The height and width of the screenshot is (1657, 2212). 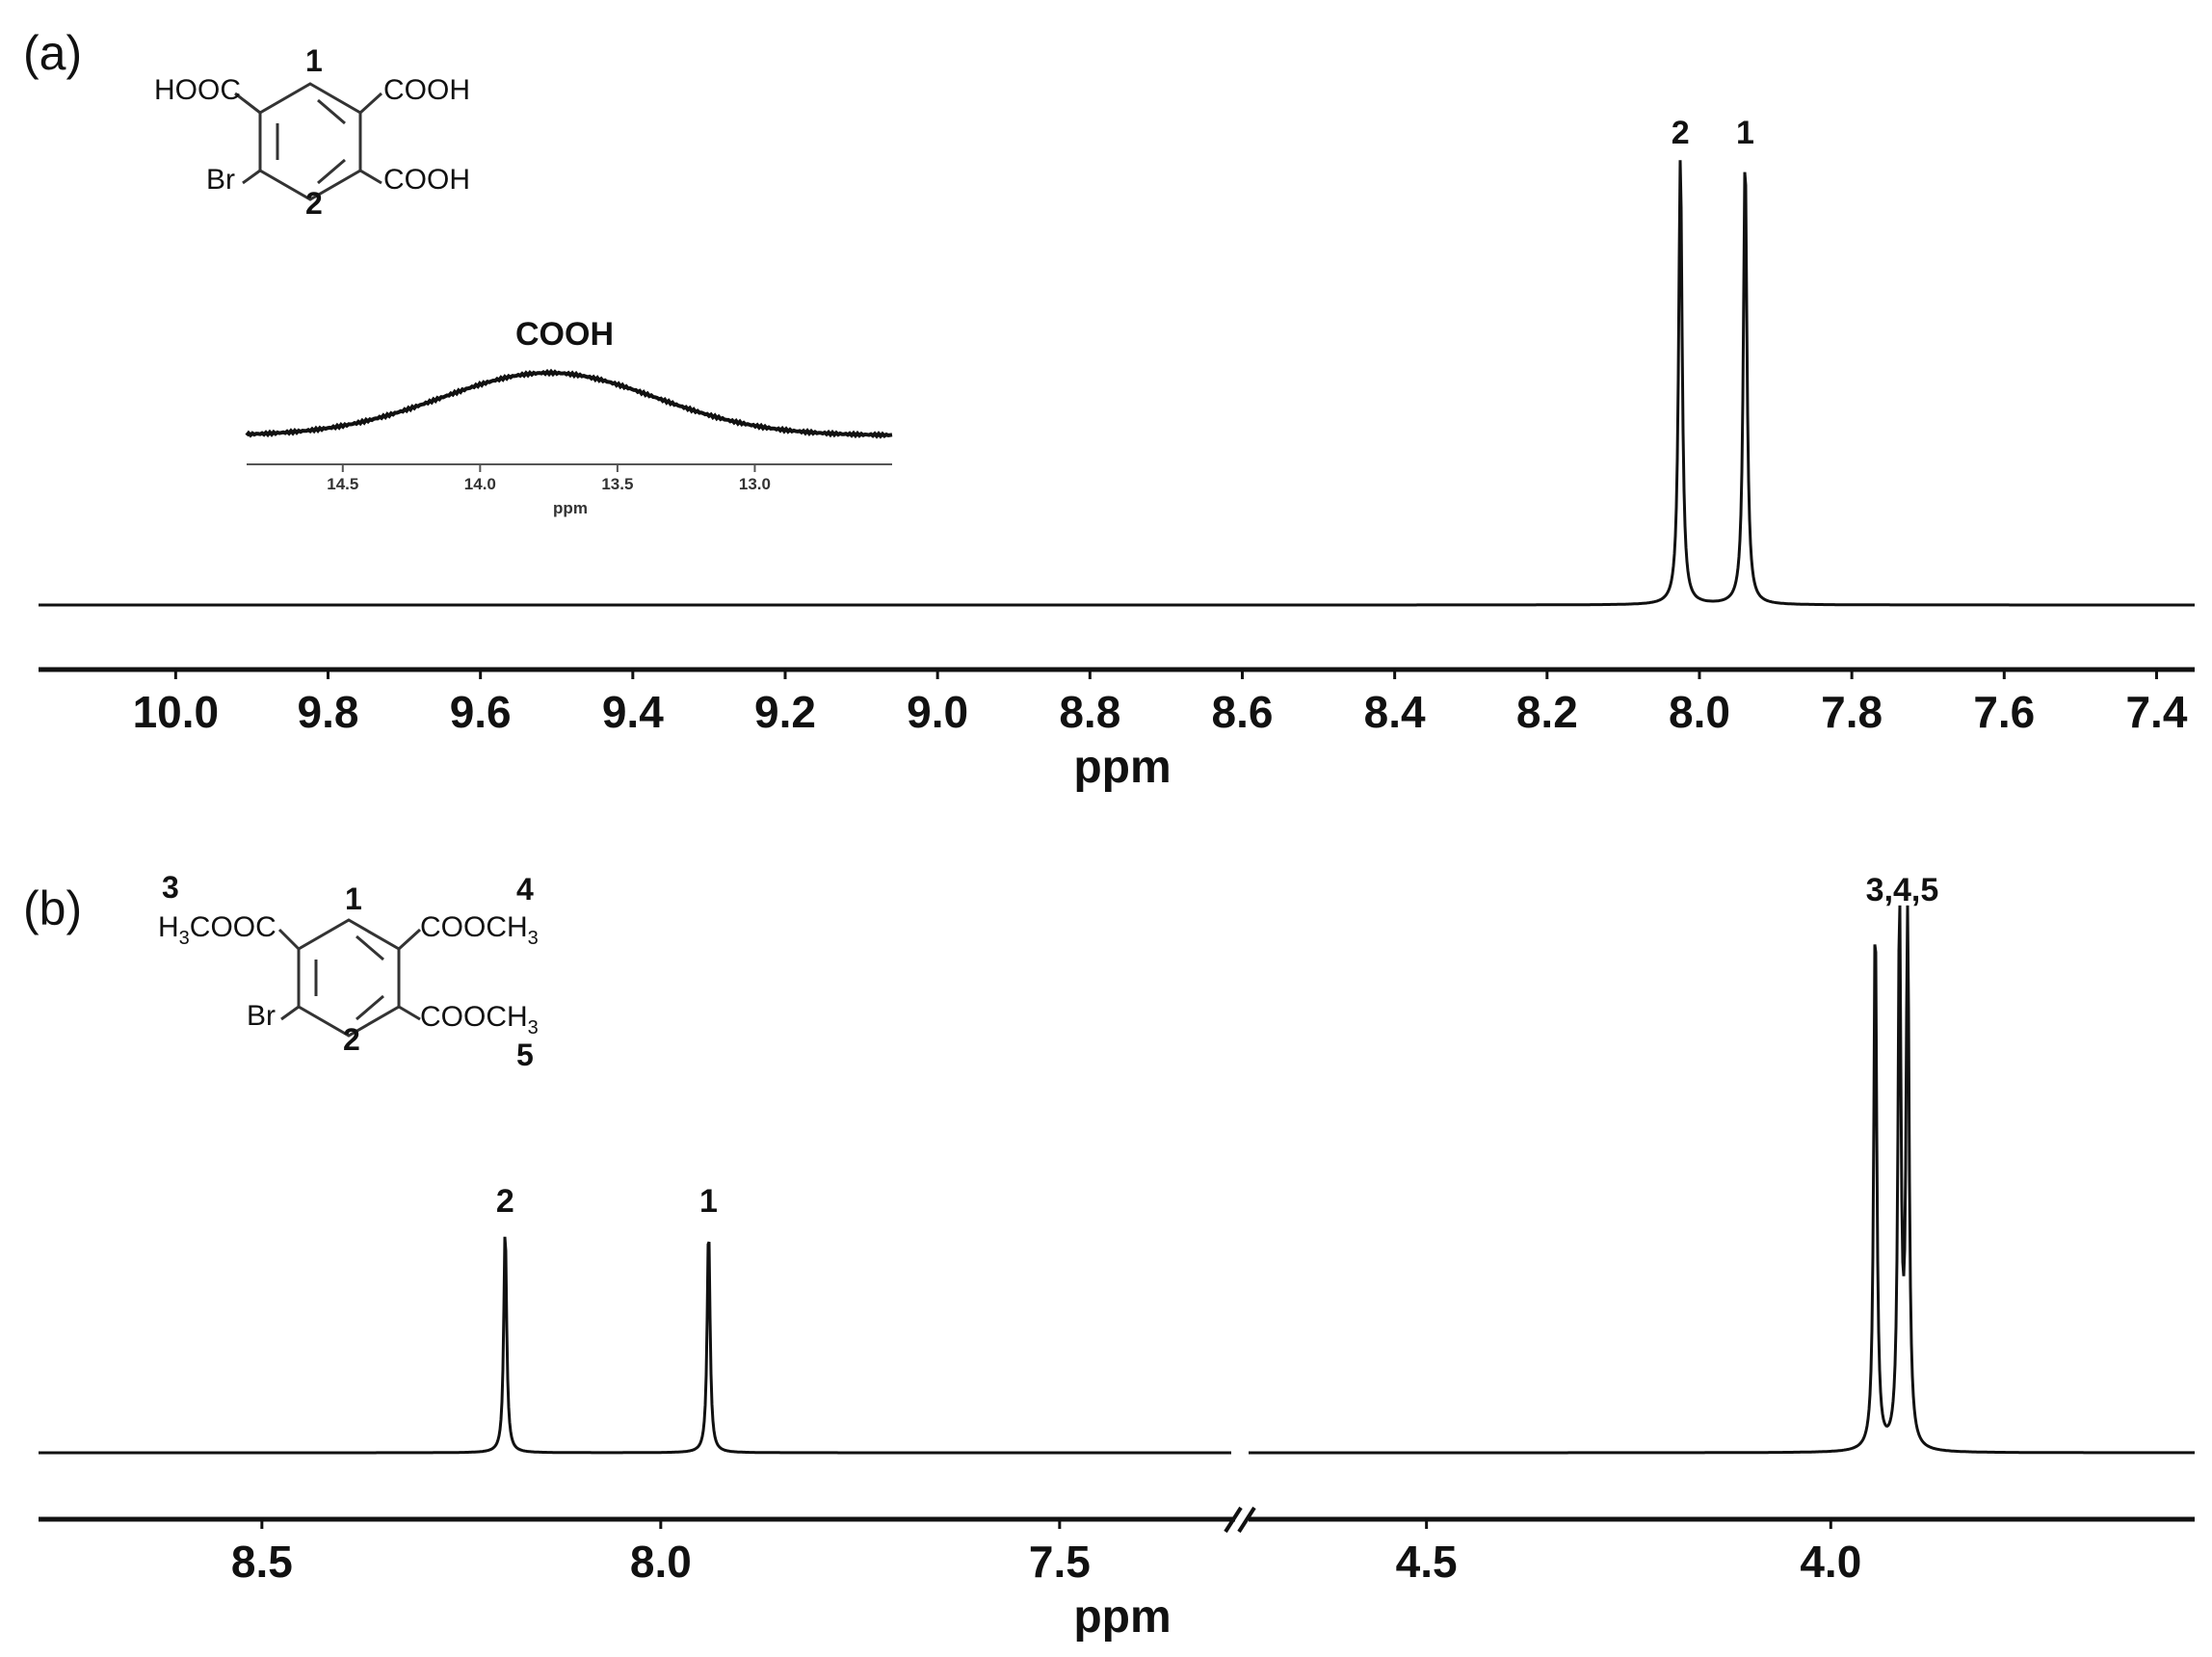 I want to click on benzene-ring-a, so click(x=310, y=141).